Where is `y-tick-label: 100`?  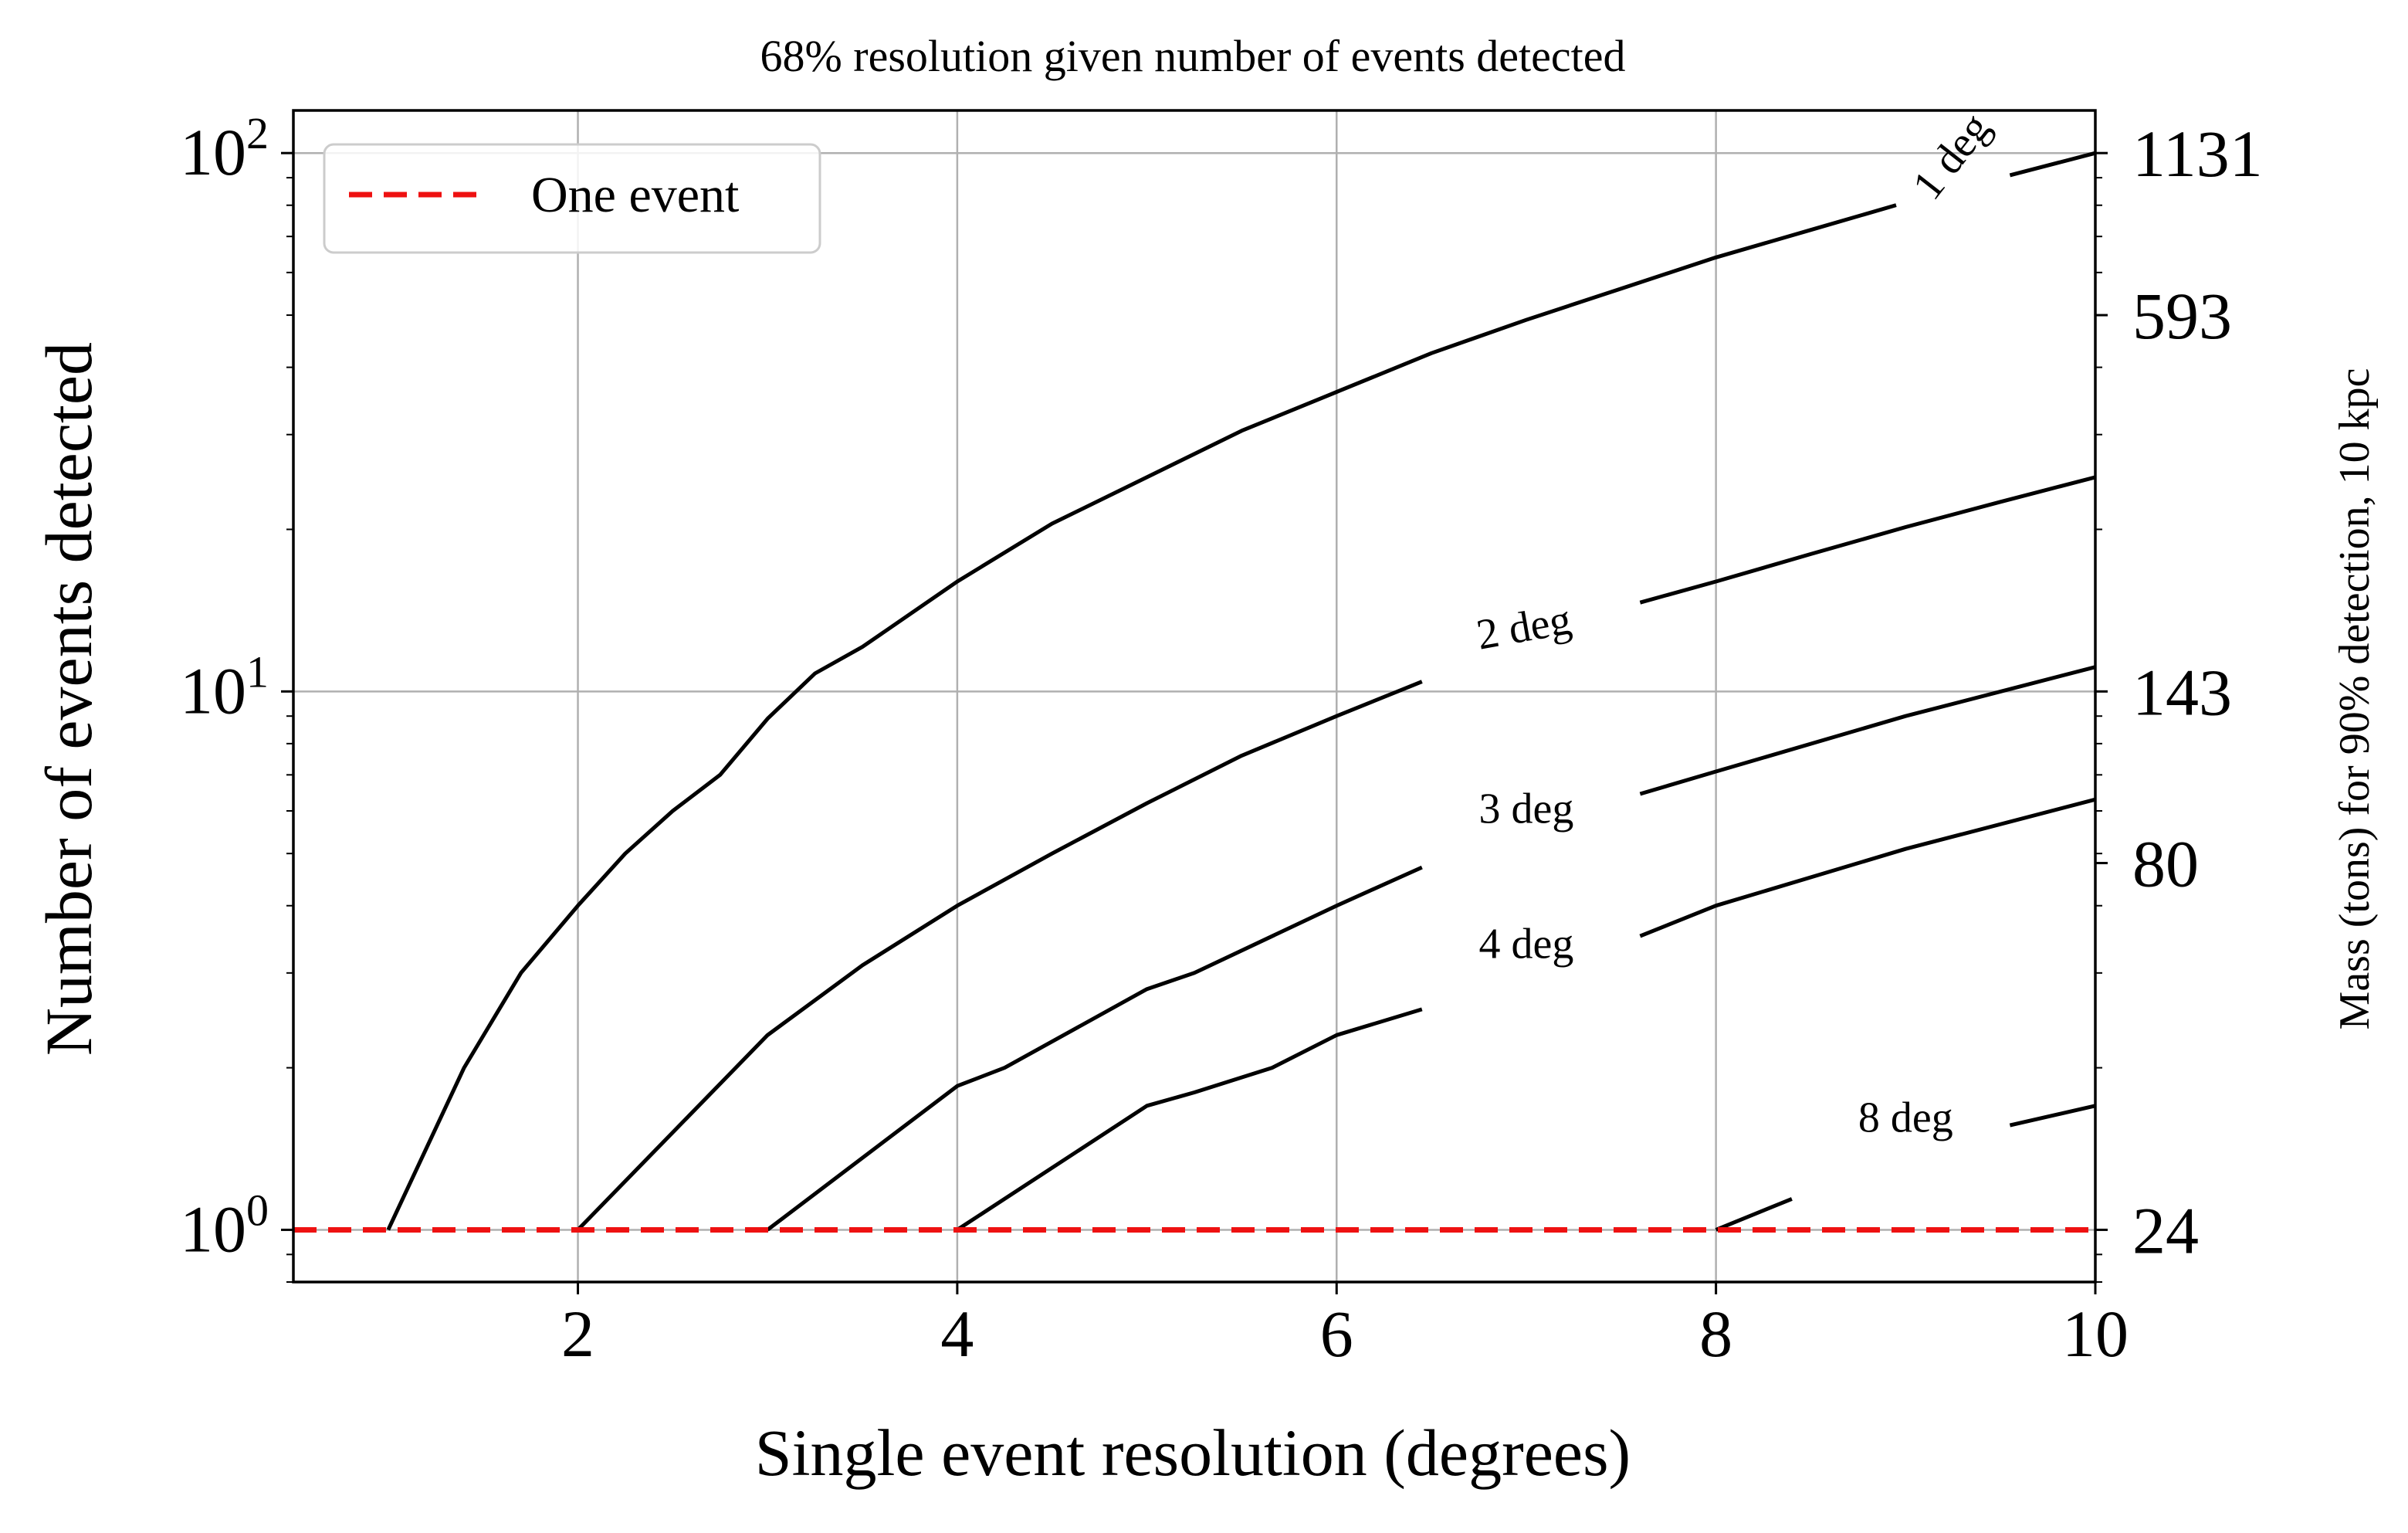 y-tick-label: 100 is located at coordinates (224, 1225).